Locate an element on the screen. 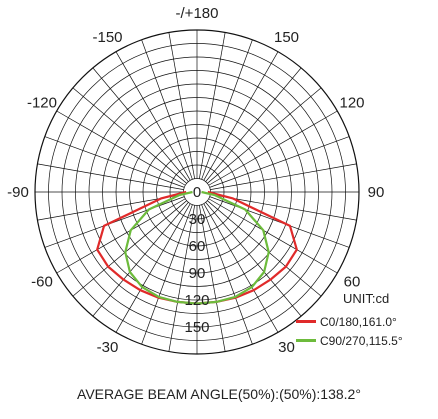  angular-tick-label: -150 is located at coordinates (107, 37).